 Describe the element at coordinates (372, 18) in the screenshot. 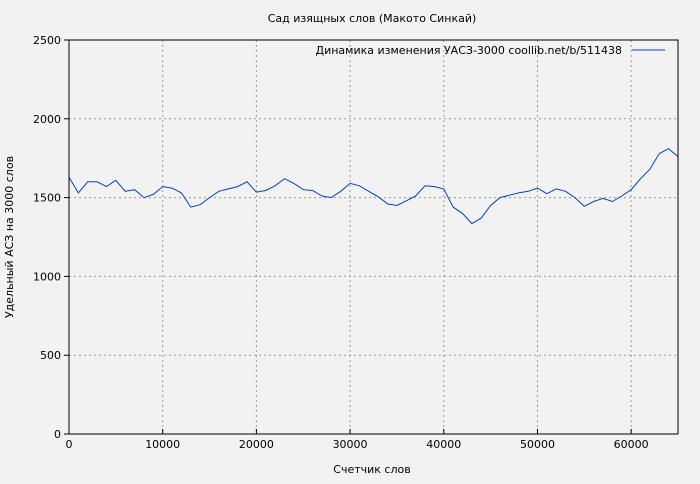

I see `chart-title: Сад изящных слов (Макото Синкай)` at that location.